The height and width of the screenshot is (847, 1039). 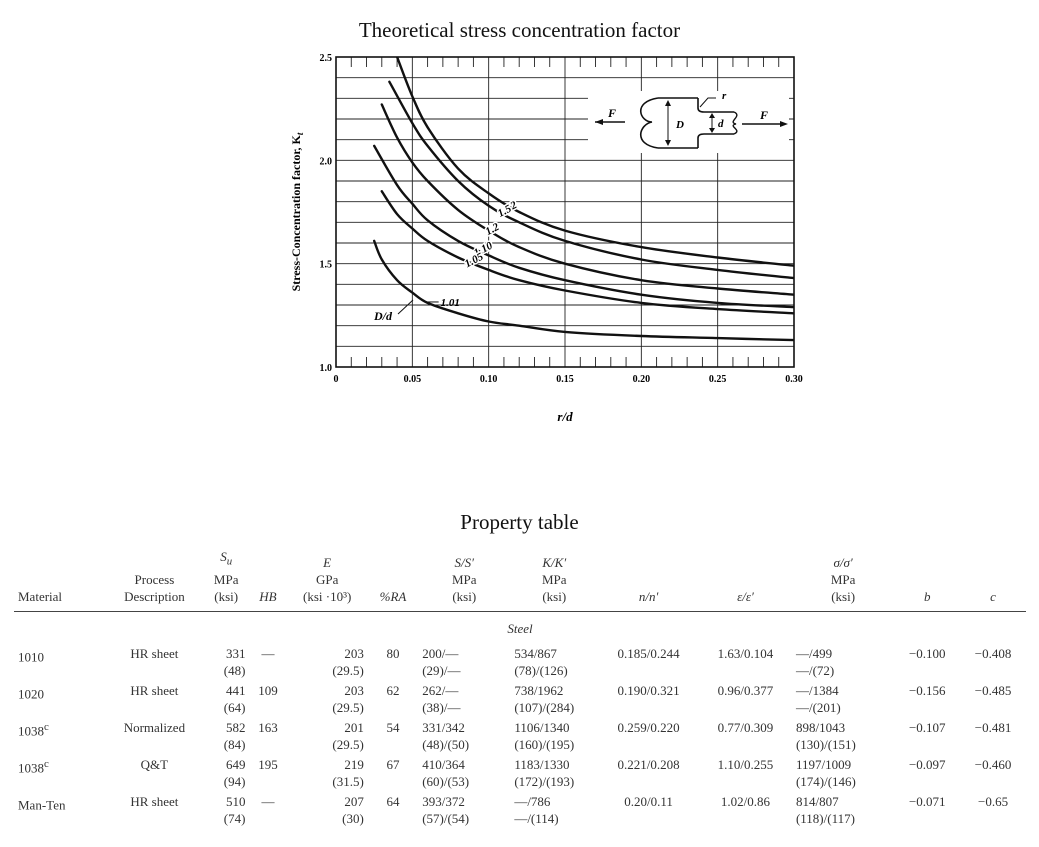 I want to click on x-tick-label: 0.05, so click(x=413, y=379).